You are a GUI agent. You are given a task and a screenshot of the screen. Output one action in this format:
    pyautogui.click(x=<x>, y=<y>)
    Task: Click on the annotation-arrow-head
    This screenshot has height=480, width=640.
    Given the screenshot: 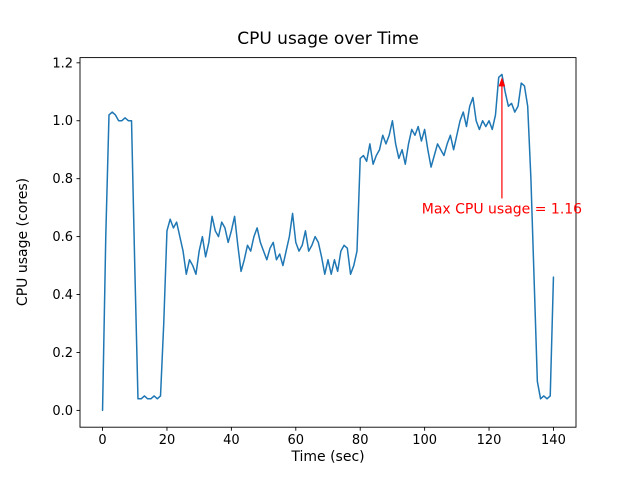 What is the action you would take?
    pyautogui.click(x=502, y=82)
    